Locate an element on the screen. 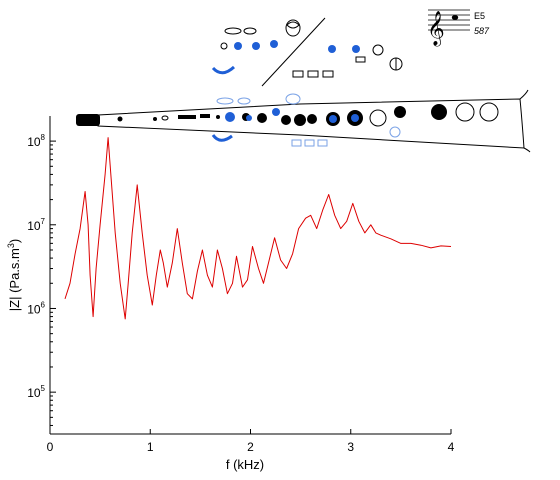  y-axis-label-tail: ) is located at coordinates (14, 241).